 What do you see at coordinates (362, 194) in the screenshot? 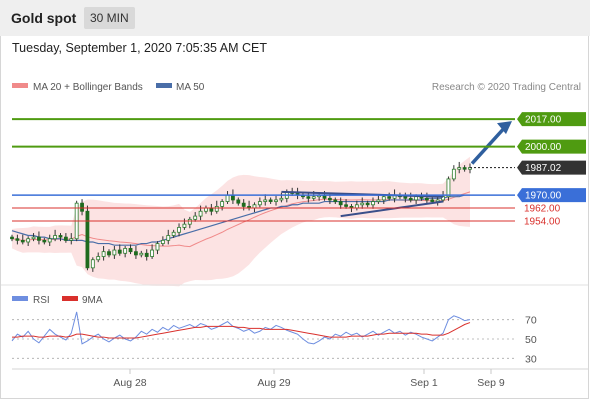
I see `trendline-upper` at bounding box center [362, 194].